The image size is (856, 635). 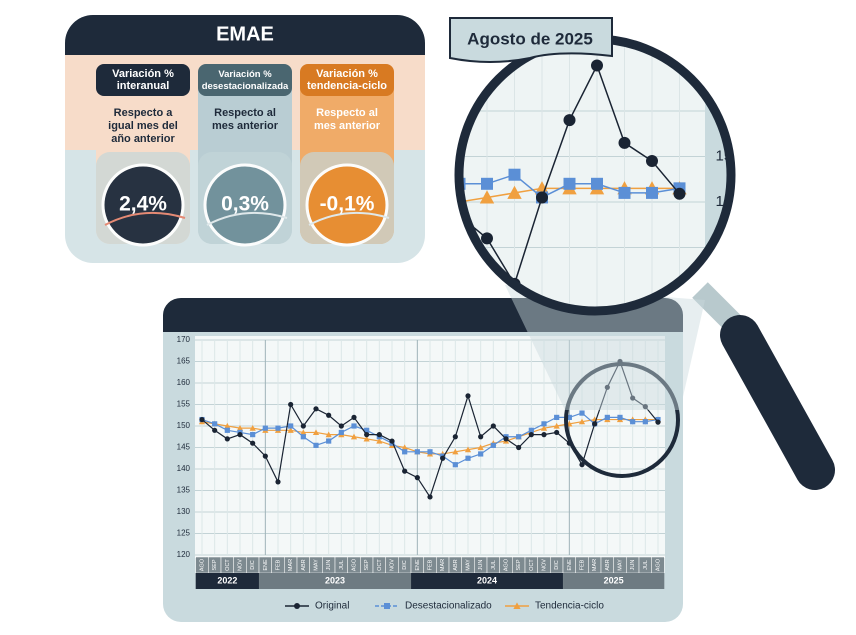 What do you see at coordinates (367, 564) in the screenshot?
I see `x-tick-label: SEP` at bounding box center [367, 564].